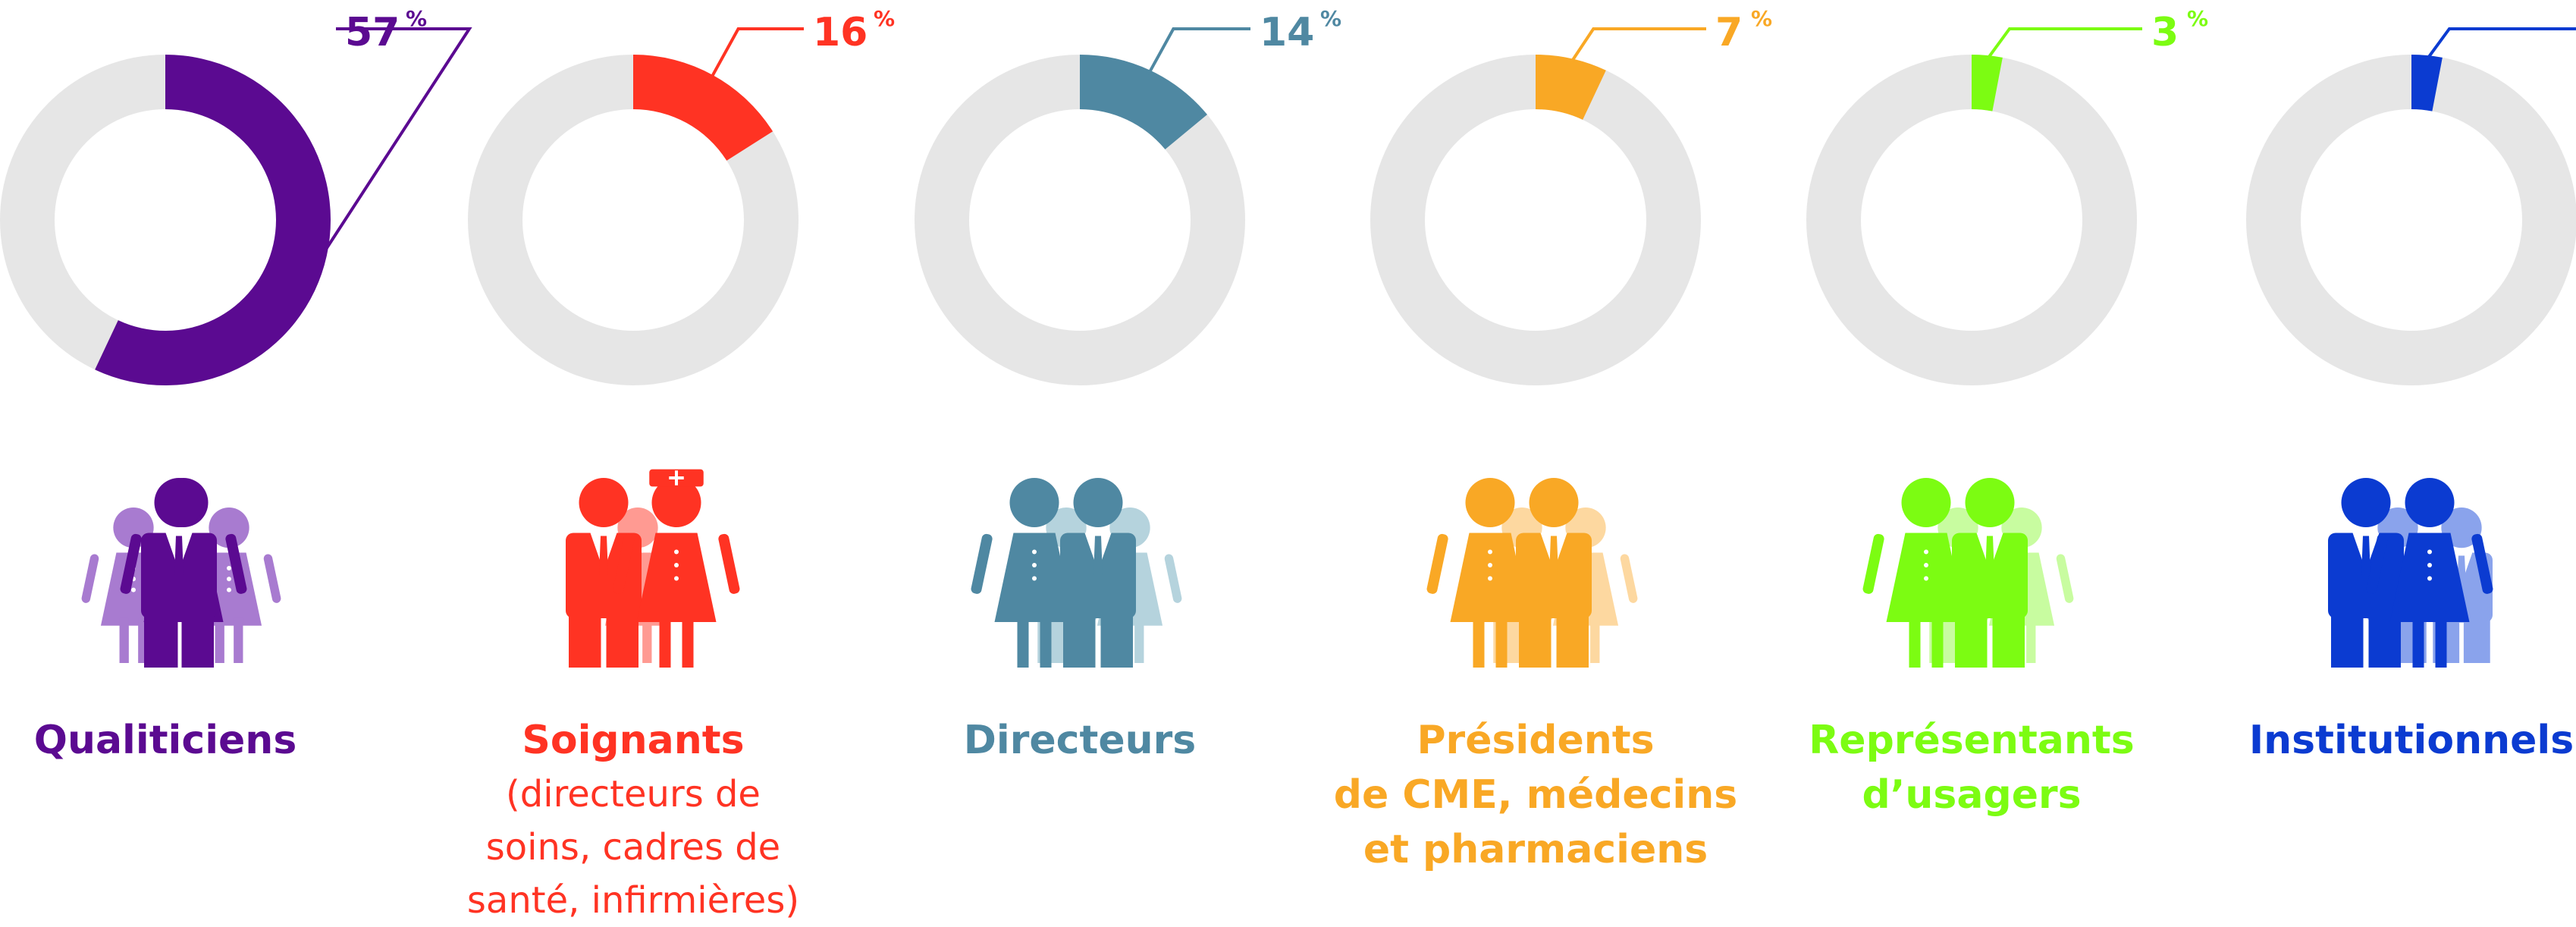 This screenshot has width=2576, height=927. Describe the element at coordinates (681, 195) in the screenshot. I see `donut-2: 16%` at that location.